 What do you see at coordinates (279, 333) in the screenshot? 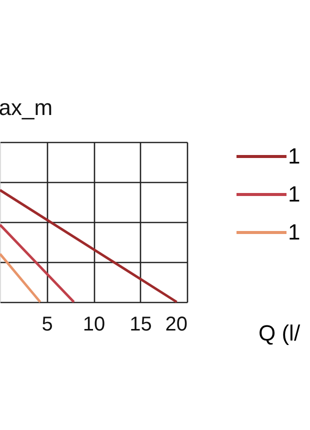
I see `x-axis-title: Q (l/` at bounding box center [279, 333].